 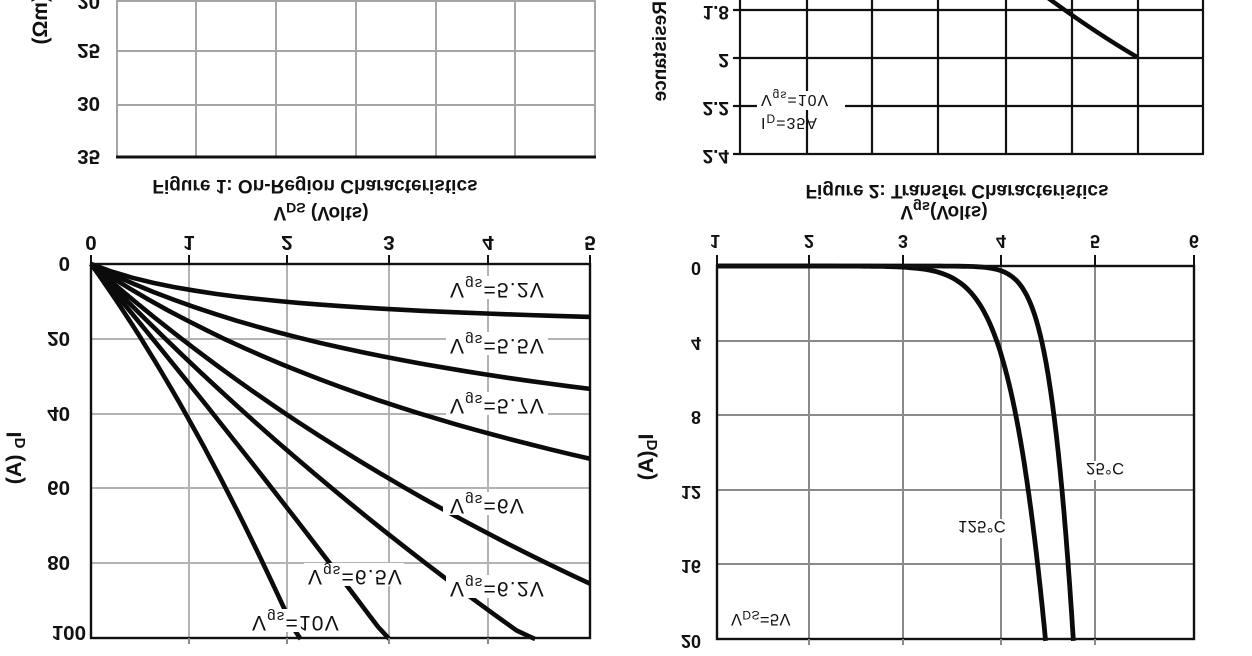 What do you see at coordinates (314, 185) in the screenshot?
I see `svg-text:Figure 1: On-Region Characteri: Figure 1: On-Region Characteristics` at bounding box center [314, 185].